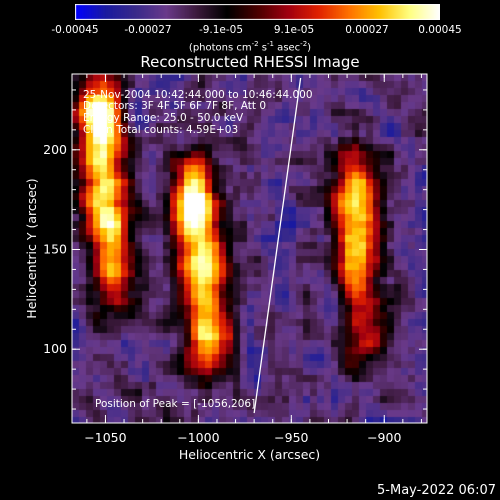 This screenshot has width=500, height=500. Describe the element at coordinates (31, 248) in the screenshot. I see `y-axis-label: Heliocentric Y (arcsec)` at that location.